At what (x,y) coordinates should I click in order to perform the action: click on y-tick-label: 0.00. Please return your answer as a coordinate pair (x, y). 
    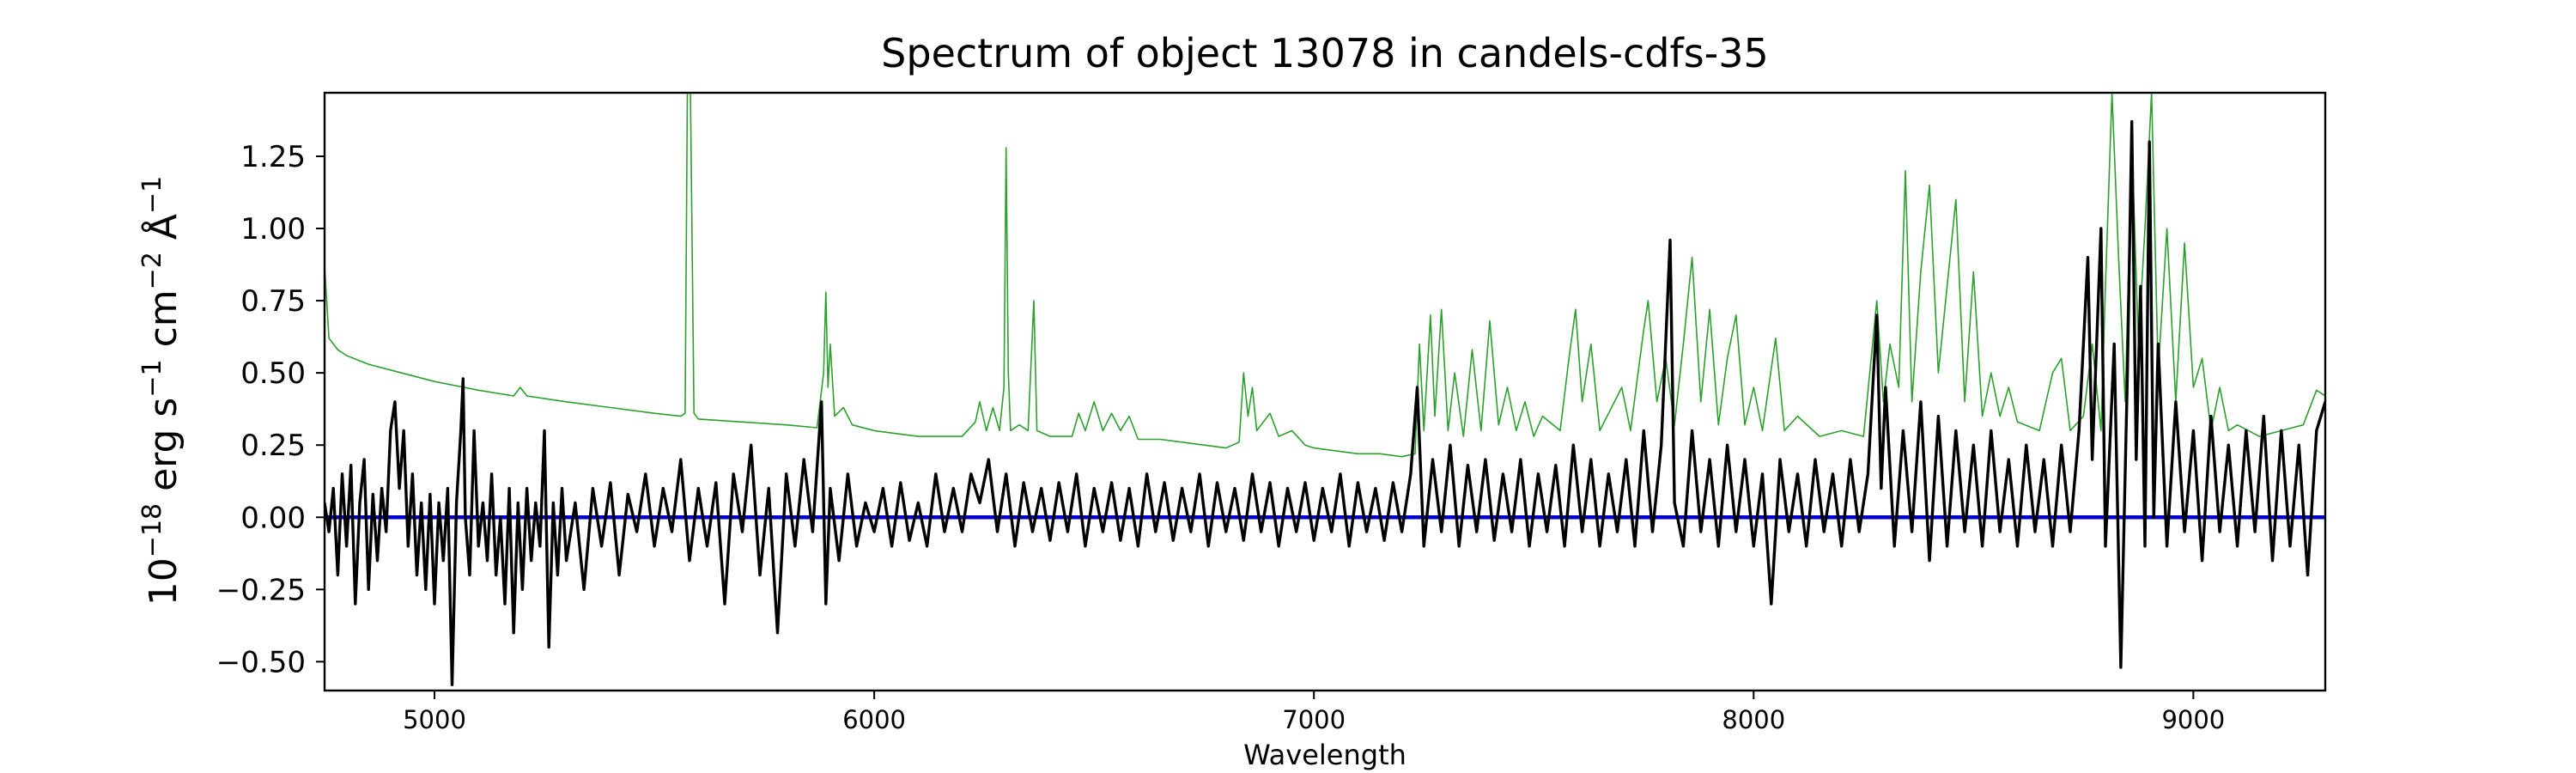
    Looking at the image, I should click on (273, 518).